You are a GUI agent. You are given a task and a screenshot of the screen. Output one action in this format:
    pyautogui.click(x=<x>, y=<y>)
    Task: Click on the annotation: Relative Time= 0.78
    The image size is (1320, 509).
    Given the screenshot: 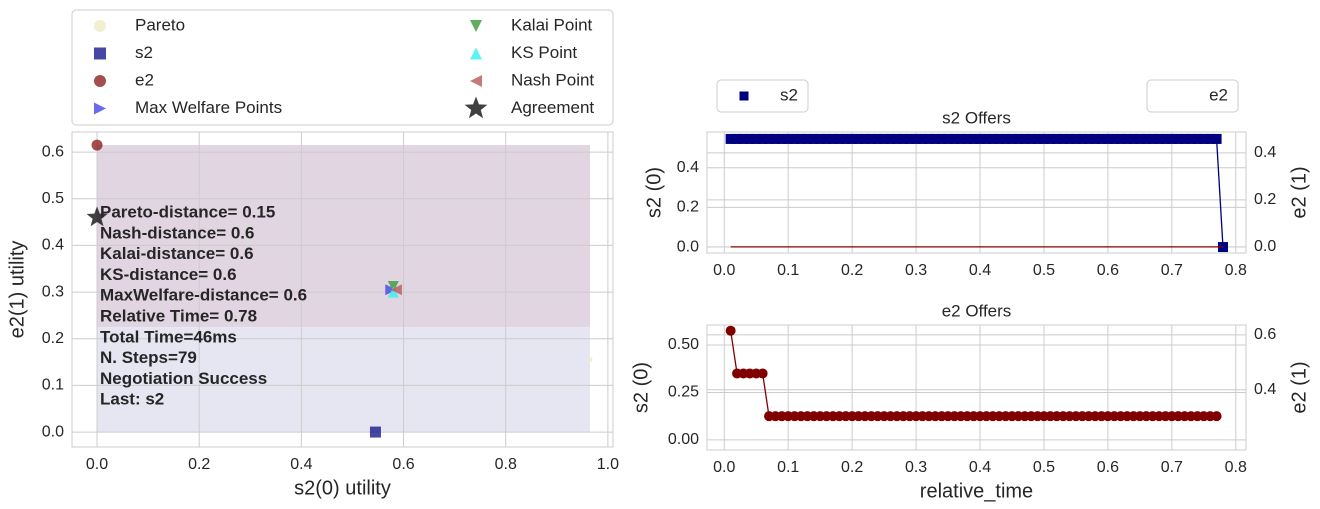 What is the action you would take?
    pyautogui.click(x=178, y=315)
    